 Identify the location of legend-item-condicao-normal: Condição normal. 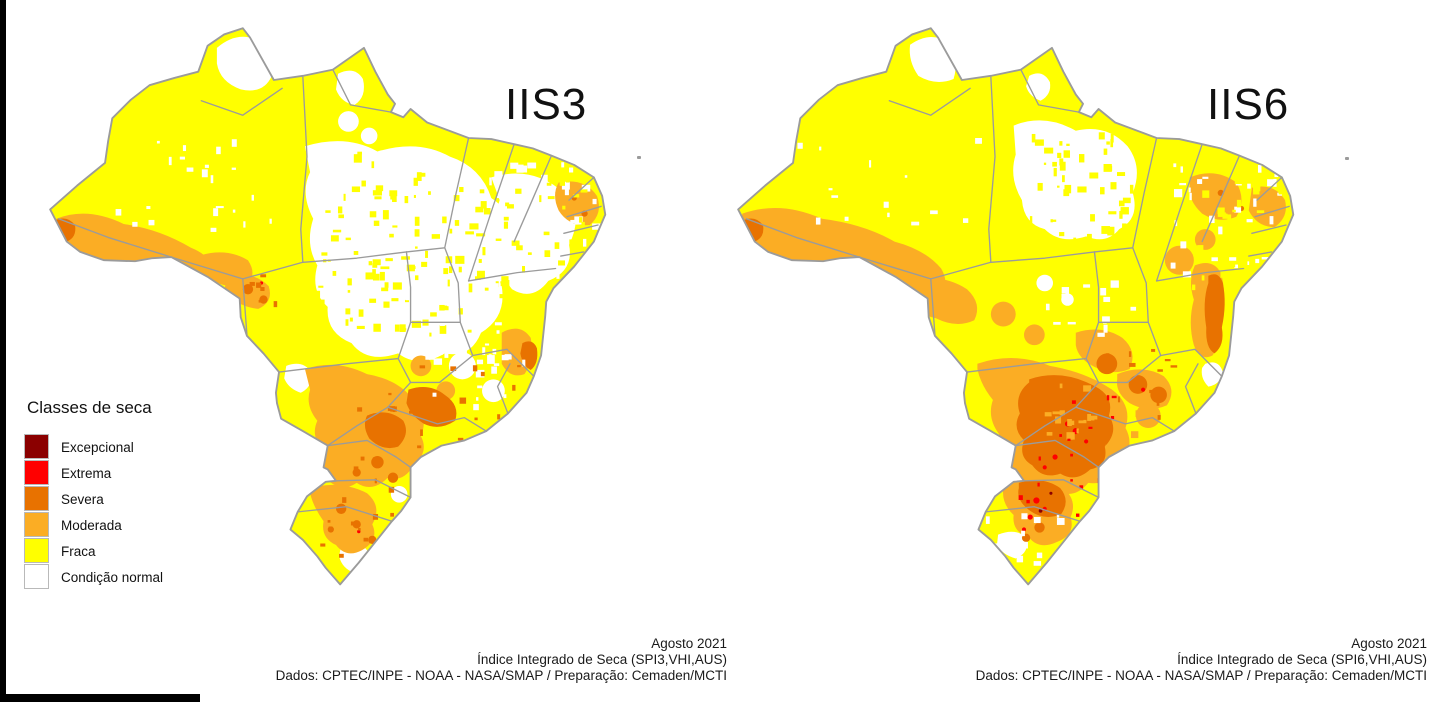
(93, 577).